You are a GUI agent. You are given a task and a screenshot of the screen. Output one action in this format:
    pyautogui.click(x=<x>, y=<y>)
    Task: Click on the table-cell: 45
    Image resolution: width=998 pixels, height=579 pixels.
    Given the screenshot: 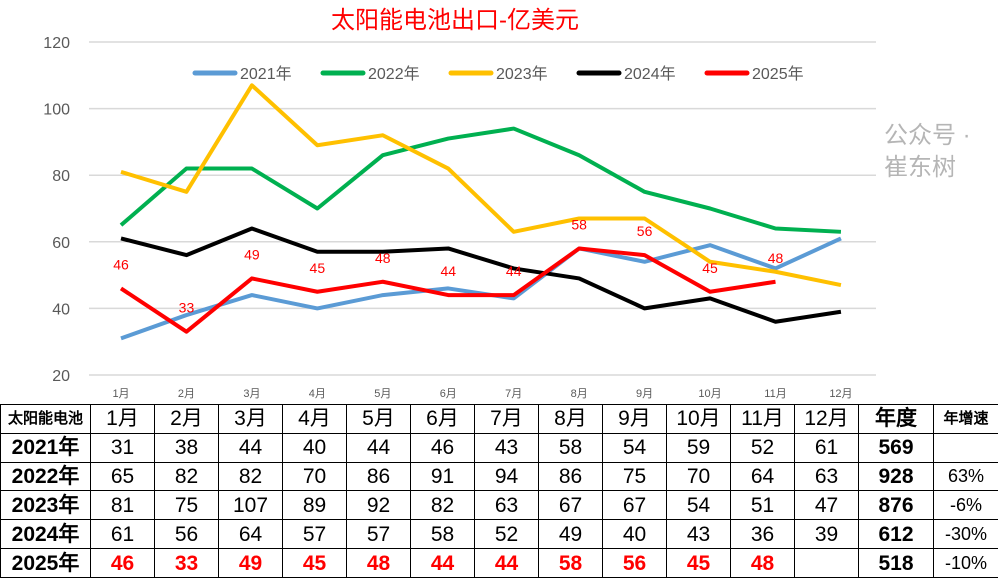 What is the action you would take?
    pyautogui.click(x=314, y=563)
    